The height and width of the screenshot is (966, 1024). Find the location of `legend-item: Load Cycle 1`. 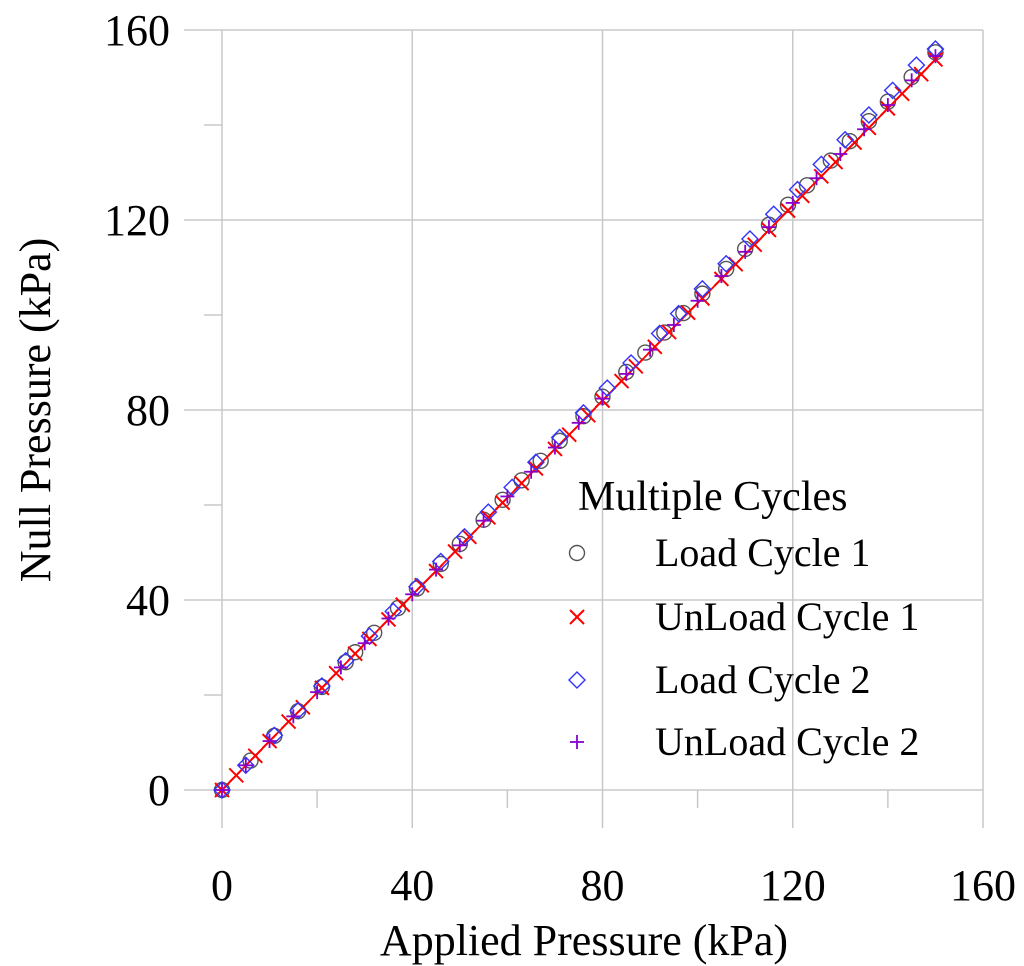

legend-item: Load Cycle 1 is located at coordinates (719, 552).